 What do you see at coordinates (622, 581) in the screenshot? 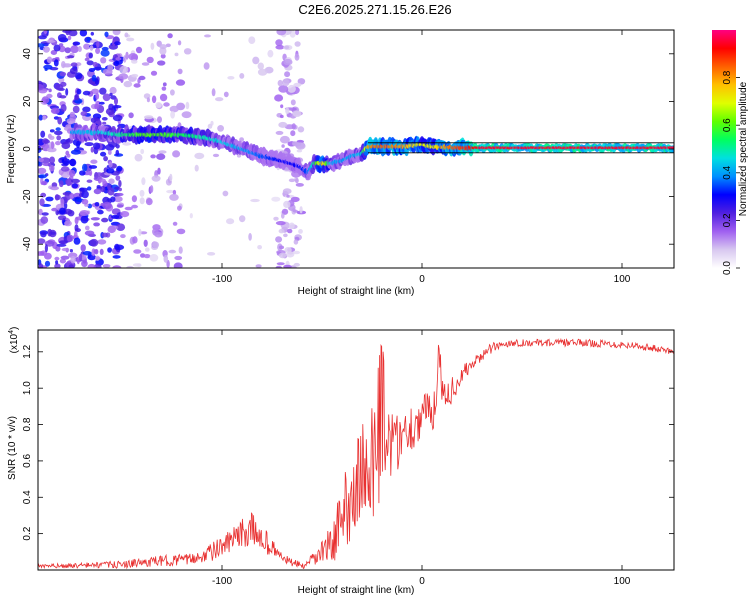
I see `snr-x-tick-label: 100` at bounding box center [622, 581].